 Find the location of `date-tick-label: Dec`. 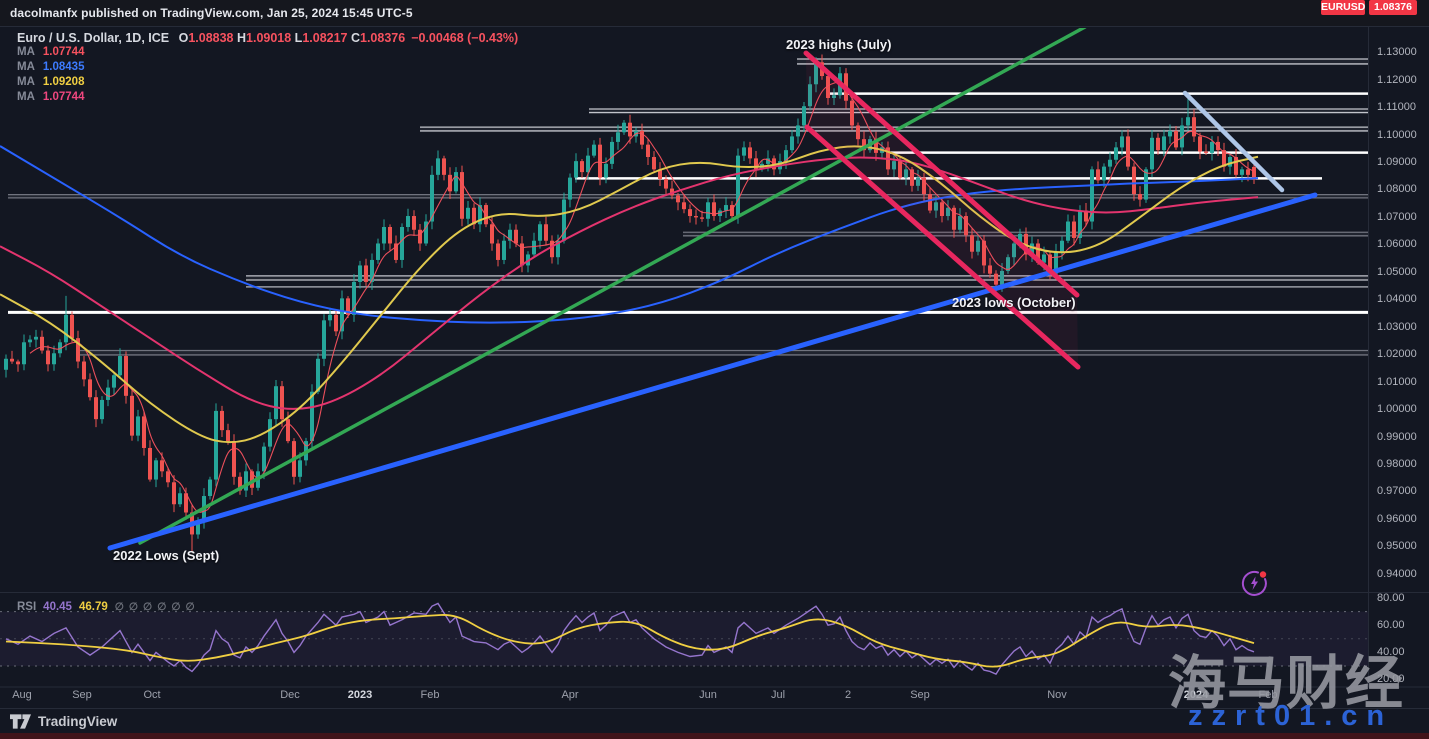

date-tick-label: Dec is located at coordinates (290, 695).